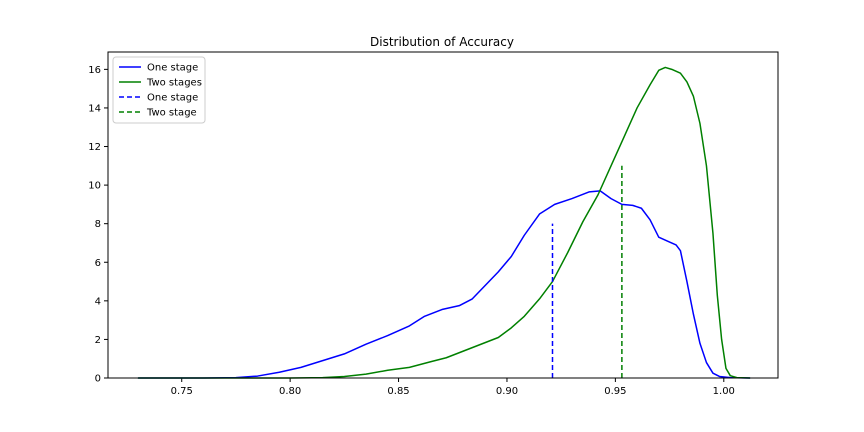 Image resolution: width=864 pixels, height=432 pixels. What do you see at coordinates (98, 340) in the screenshot?
I see `y-tick-label: 2` at bounding box center [98, 340].